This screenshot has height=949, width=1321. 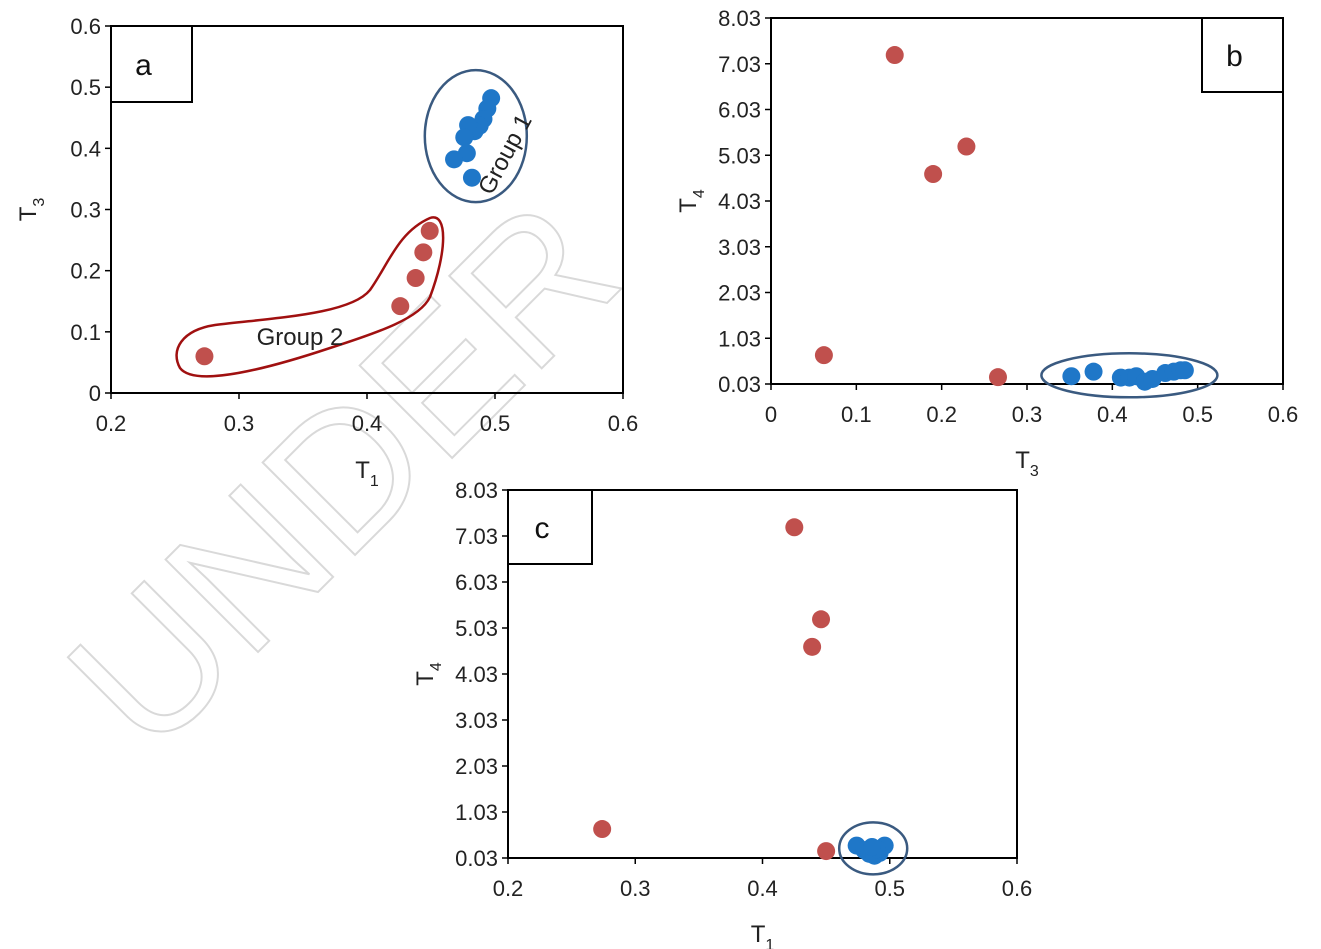 I want to click on y-tick-label: 0, so click(x=95, y=393).